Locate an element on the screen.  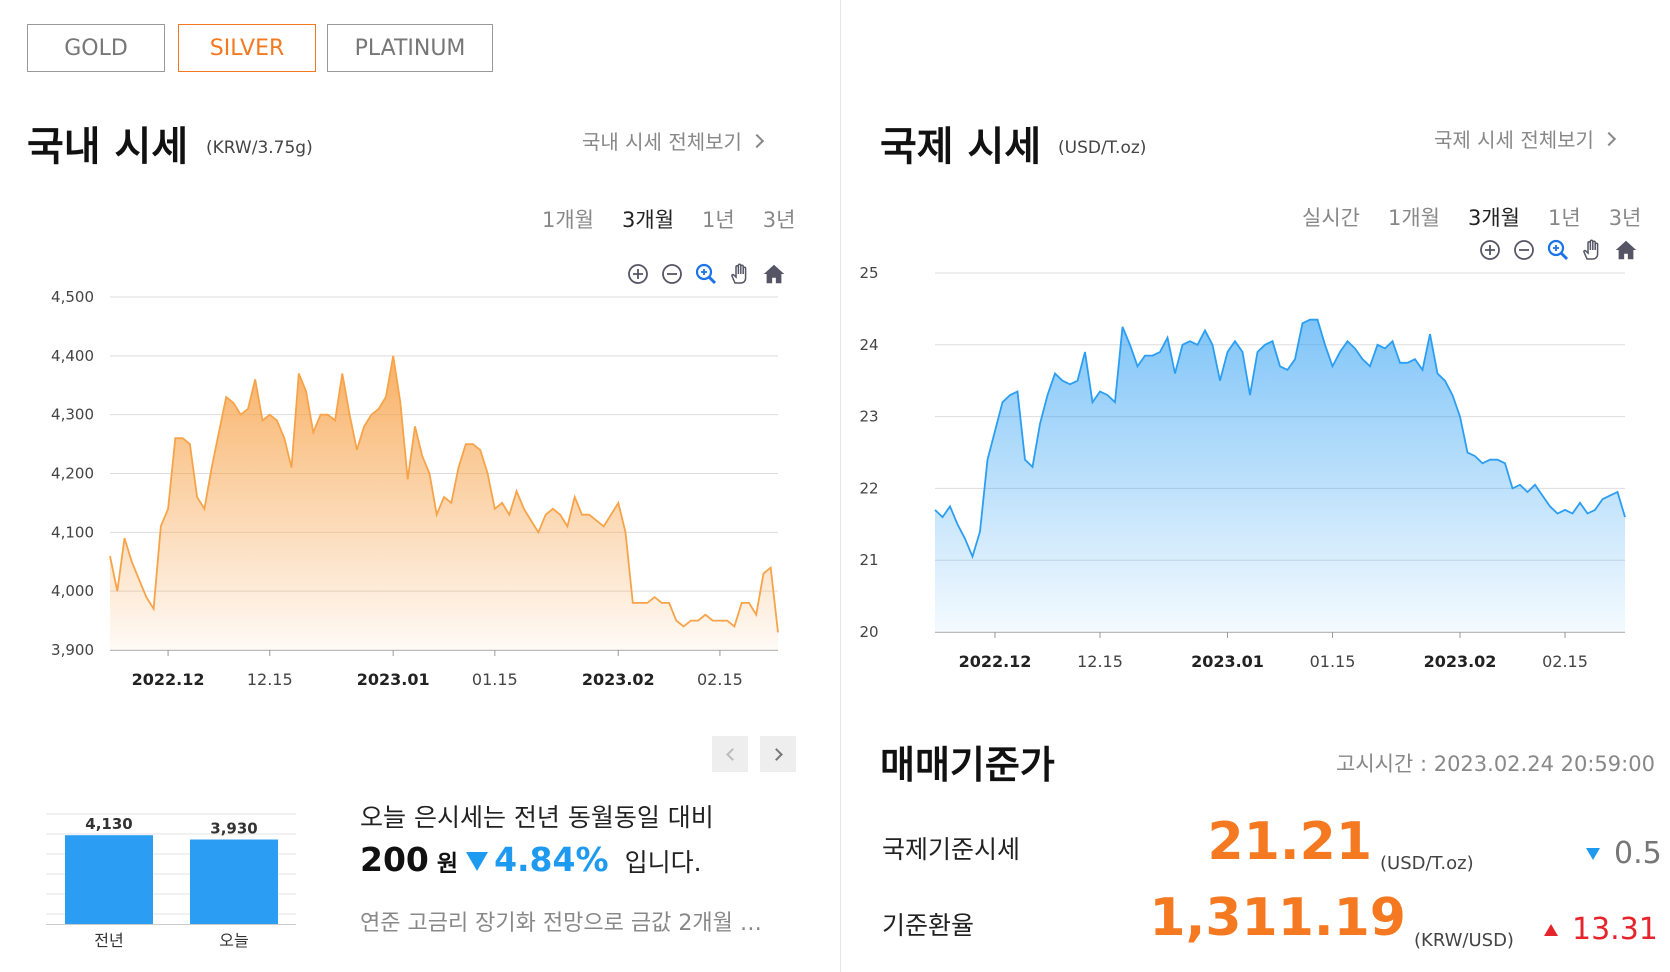
comparison-summary: 200 원 4.84% 입니다. is located at coordinates (531, 859).